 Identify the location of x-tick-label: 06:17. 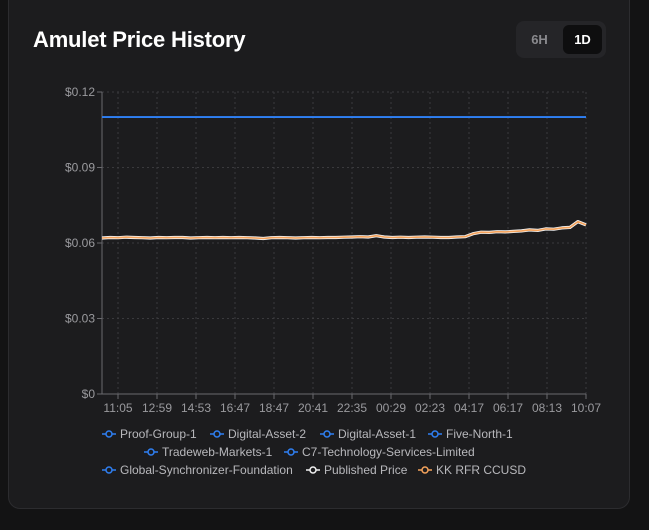
(508, 408).